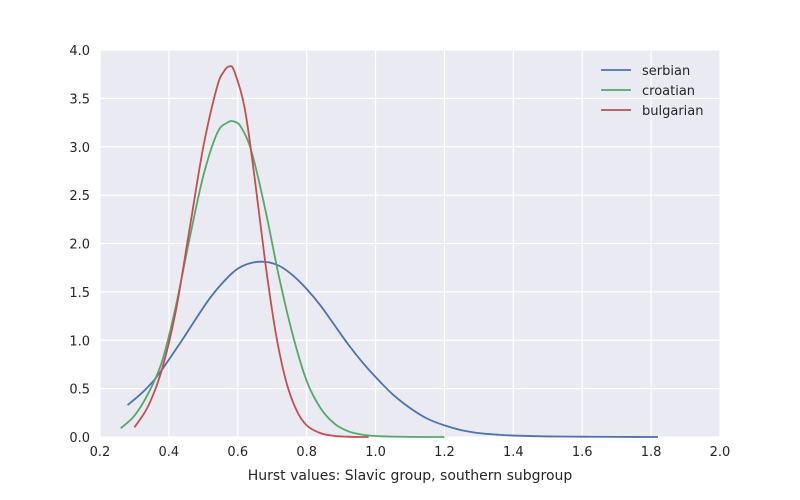 This screenshot has height=500, width=800. Describe the element at coordinates (668, 91) in the screenshot. I see `legend-label-croatian: croatian` at that location.